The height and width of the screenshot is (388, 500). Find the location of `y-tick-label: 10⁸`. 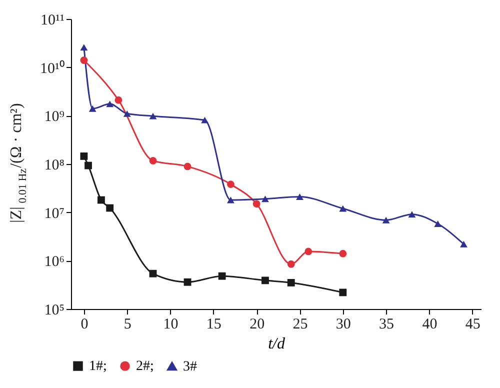

y-tick-label: 10⁸ is located at coordinates (54, 166).